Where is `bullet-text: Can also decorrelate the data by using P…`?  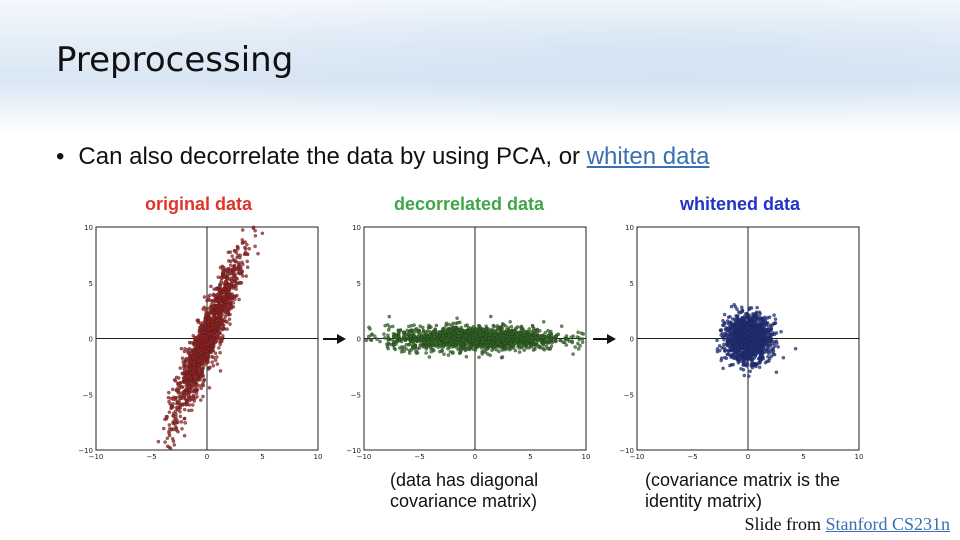
bullet-text: Can also decorrelate the data by using P… is located at coordinates (329, 156).